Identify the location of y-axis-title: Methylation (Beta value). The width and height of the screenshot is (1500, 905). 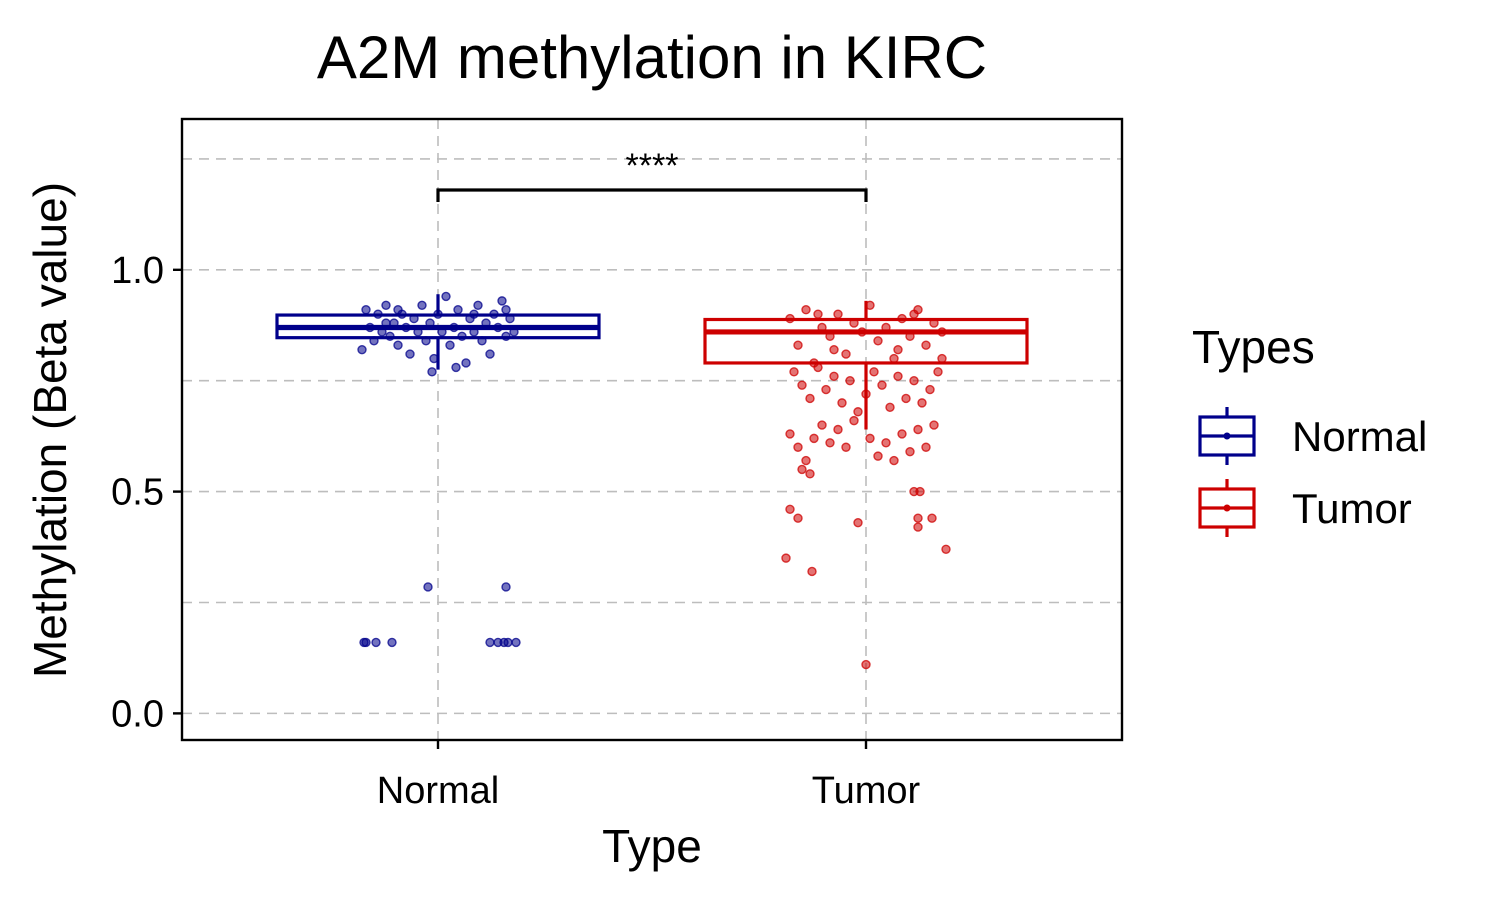
(50, 430).